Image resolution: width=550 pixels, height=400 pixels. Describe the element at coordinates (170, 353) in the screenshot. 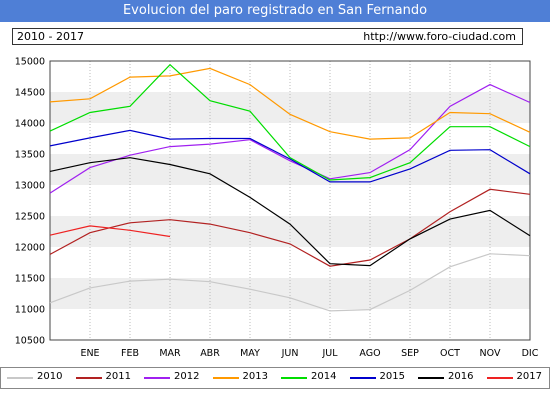

I see `x-tick-label: MAR` at that location.